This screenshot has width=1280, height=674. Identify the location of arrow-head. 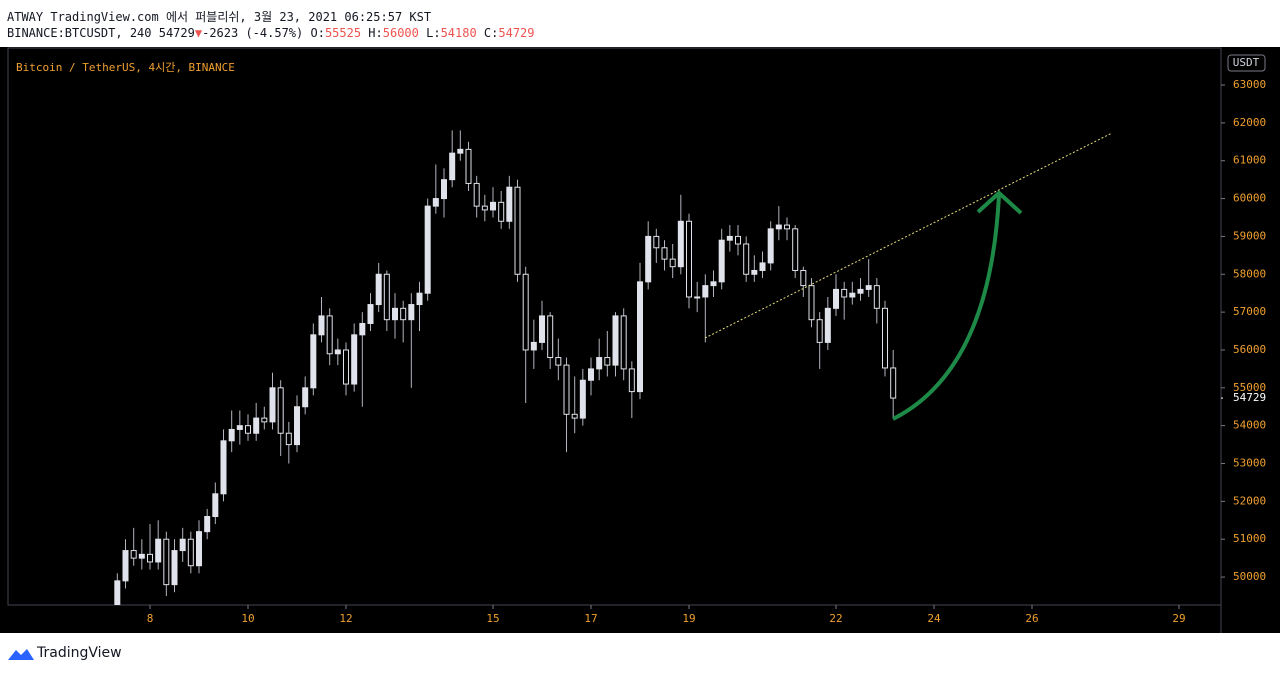
(999, 202).